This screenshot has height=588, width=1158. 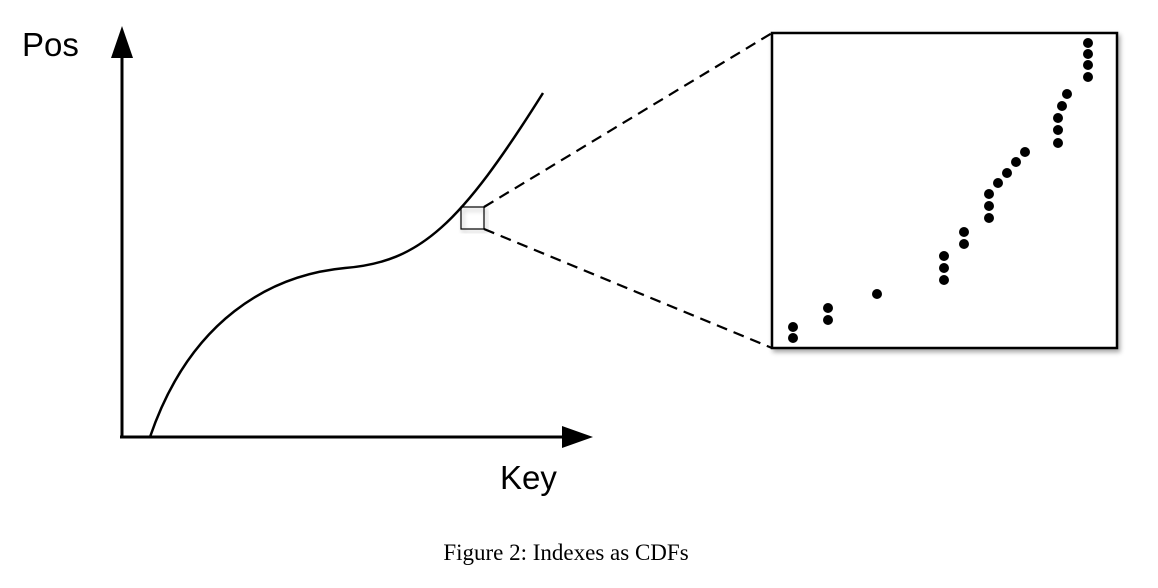 What do you see at coordinates (577, 437) in the screenshot?
I see `x-arrow` at bounding box center [577, 437].